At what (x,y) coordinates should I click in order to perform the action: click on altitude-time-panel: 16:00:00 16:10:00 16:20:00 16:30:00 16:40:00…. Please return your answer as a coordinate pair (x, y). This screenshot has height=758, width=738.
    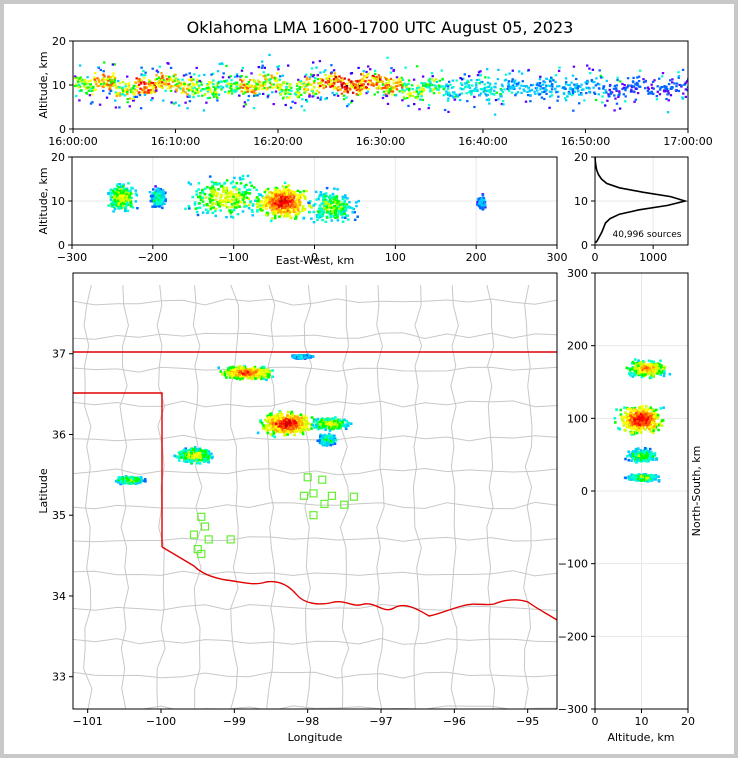
    Looking at the image, I should click on (375, 91).